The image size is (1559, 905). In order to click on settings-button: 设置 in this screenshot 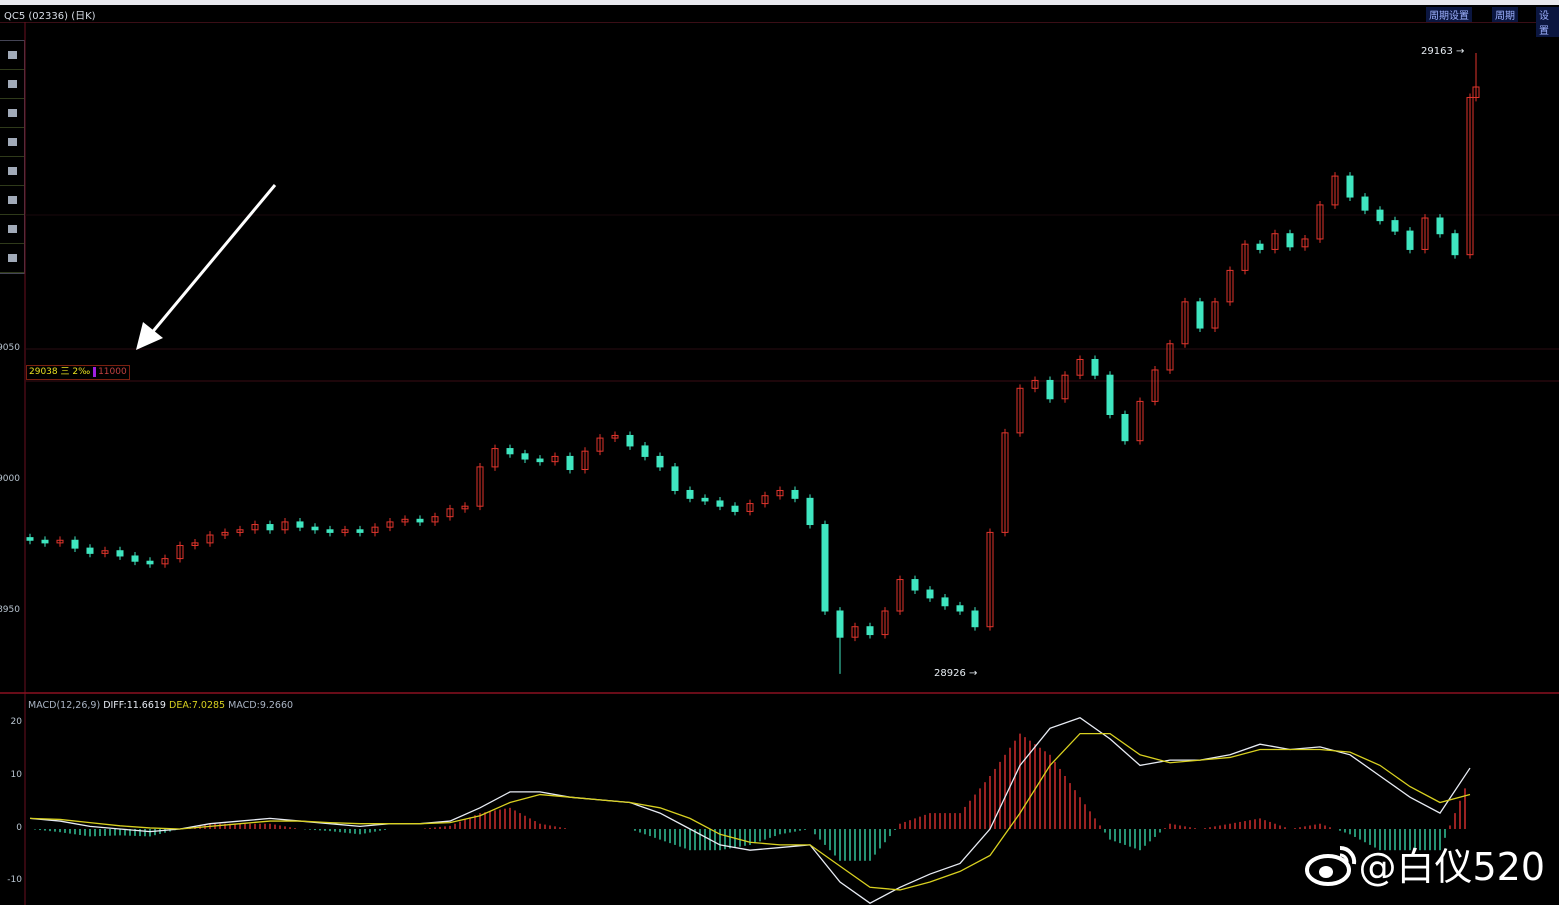, I will do `click(1547, 22)`.